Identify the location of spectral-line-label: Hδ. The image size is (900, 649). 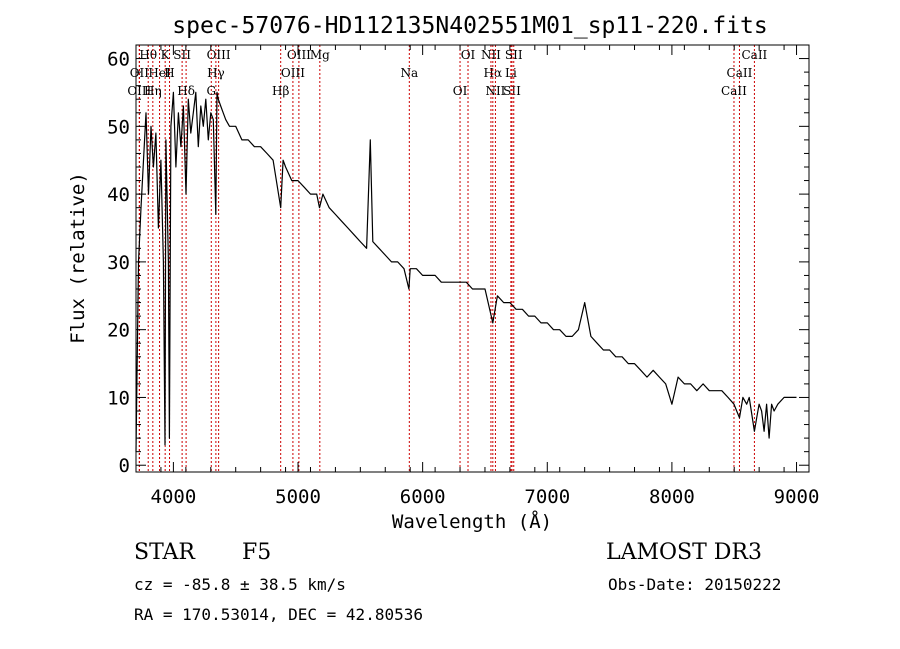
(186, 91).